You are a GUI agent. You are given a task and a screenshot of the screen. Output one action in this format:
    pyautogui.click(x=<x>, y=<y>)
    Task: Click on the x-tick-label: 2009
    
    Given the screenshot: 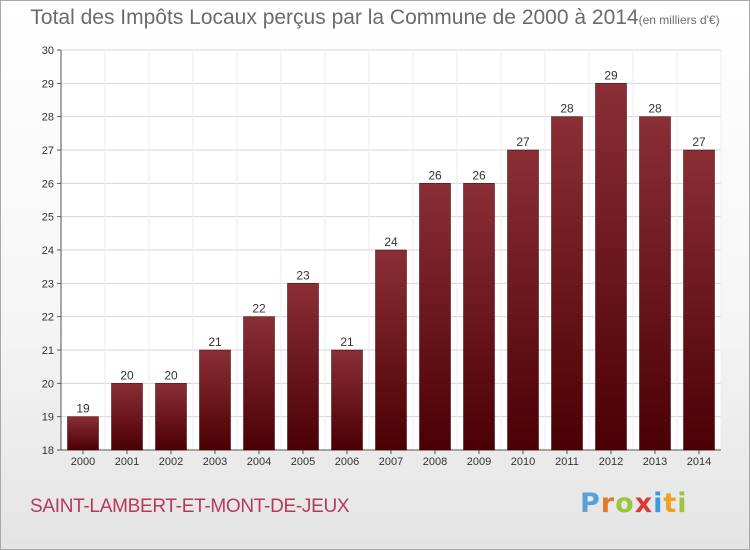 What is the action you would take?
    pyautogui.click(x=479, y=462)
    